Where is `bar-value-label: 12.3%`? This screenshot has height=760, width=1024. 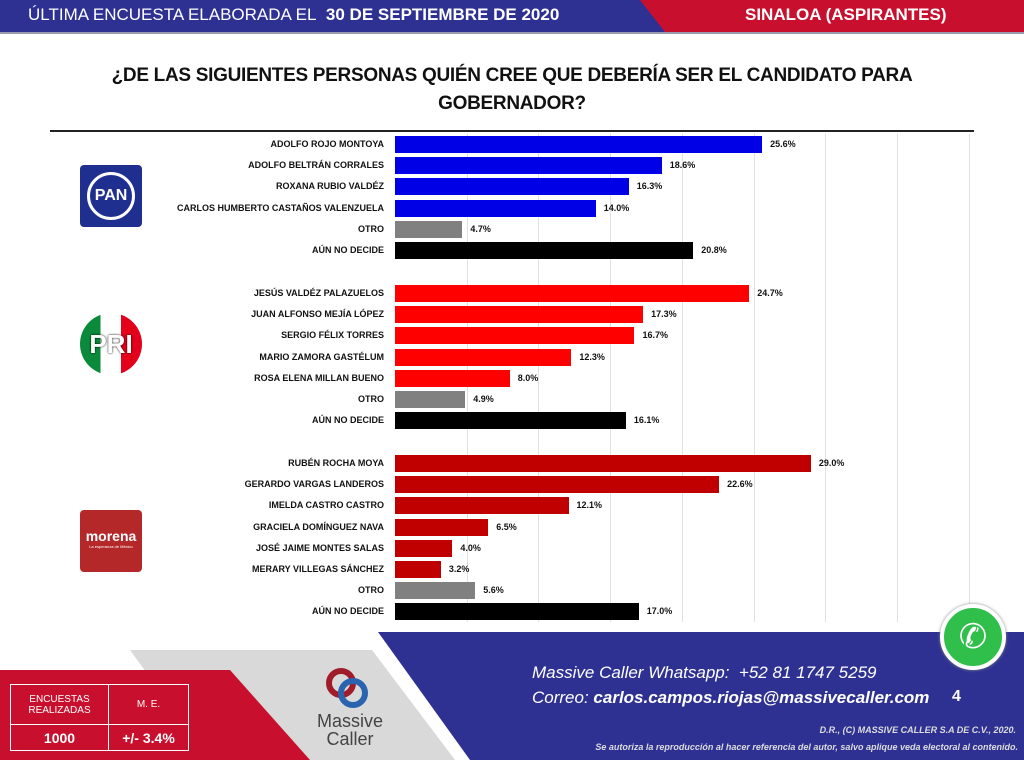 bar-value-label: 12.3% is located at coordinates (592, 356).